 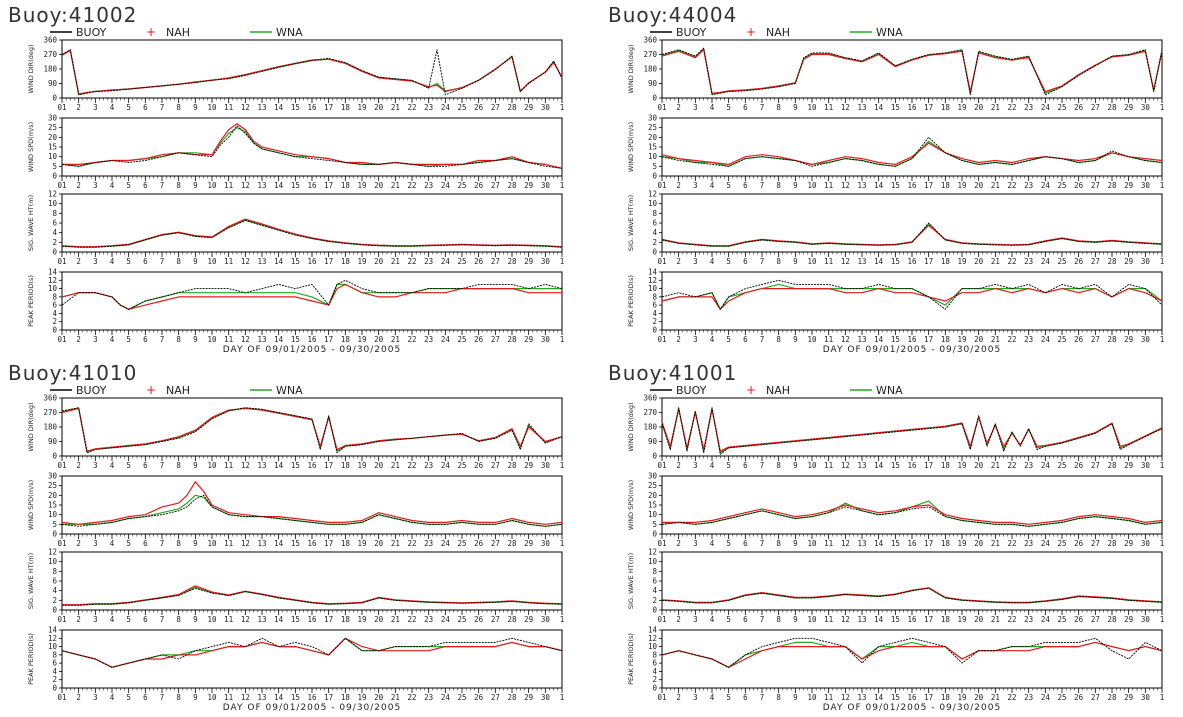 I want to click on legend-item-buoy: BUOY, so click(x=678, y=32).